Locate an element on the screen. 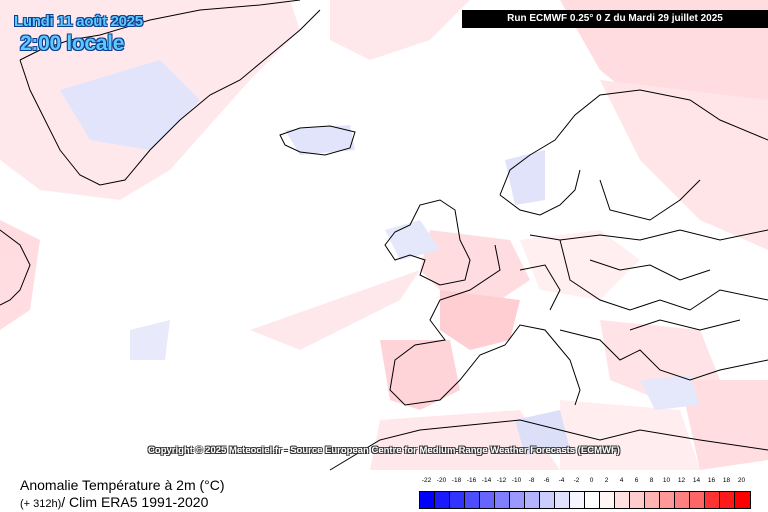  lead-time: (+ 312h) is located at coordinates (41, 504).